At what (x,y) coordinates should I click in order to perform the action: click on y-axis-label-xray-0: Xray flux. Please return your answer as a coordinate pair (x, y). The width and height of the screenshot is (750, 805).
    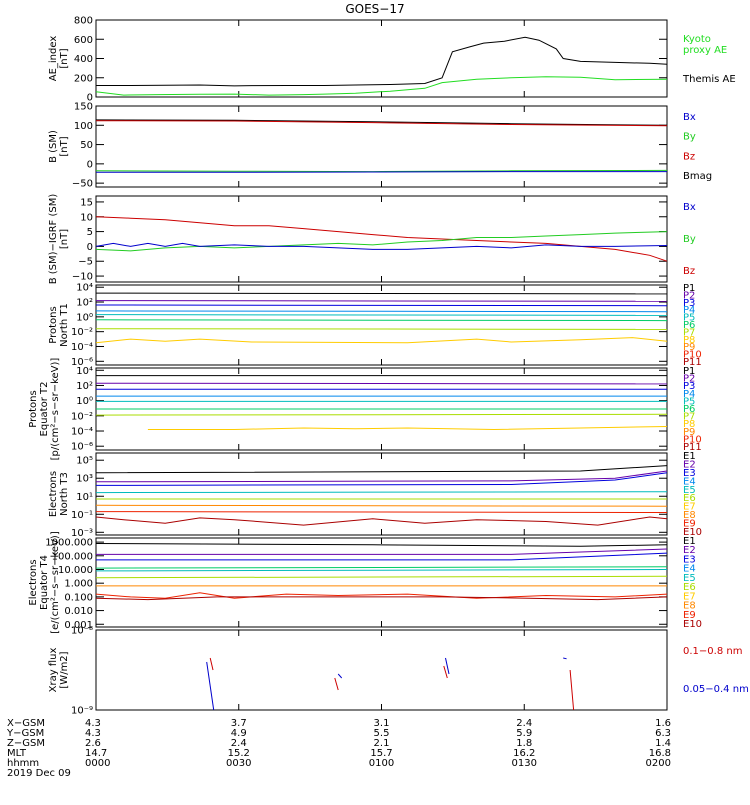
    Looking at the image, I should click on (53, 670).